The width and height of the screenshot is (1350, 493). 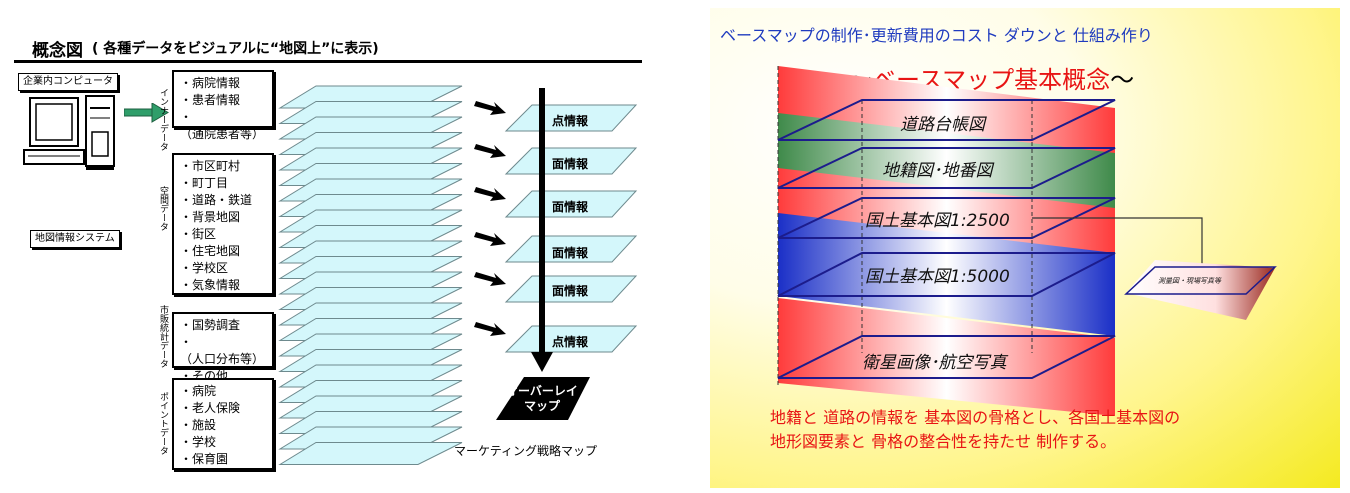 I want to click on title-underline, so click(x=328, y=61).